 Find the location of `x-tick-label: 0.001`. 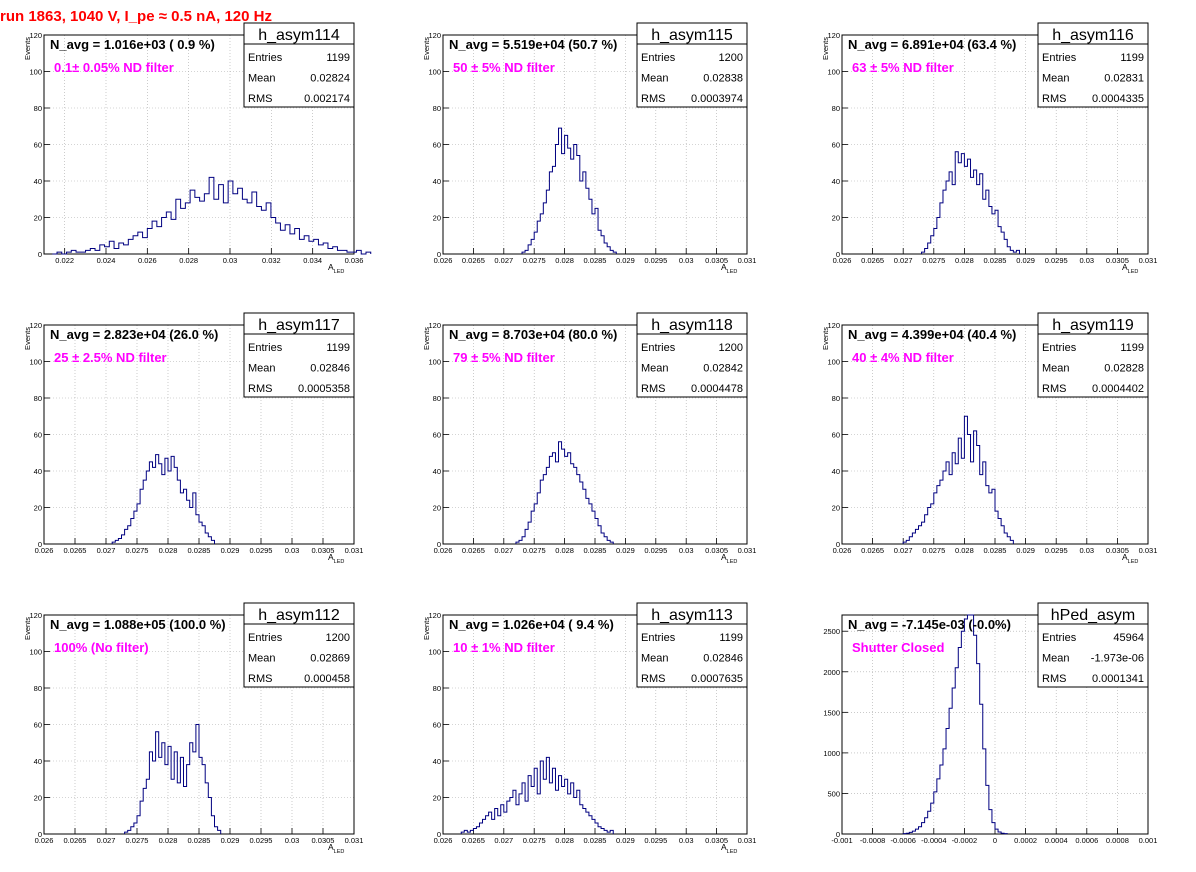

x-tick-label: 0.001 is located at coordinates (1148, 840).